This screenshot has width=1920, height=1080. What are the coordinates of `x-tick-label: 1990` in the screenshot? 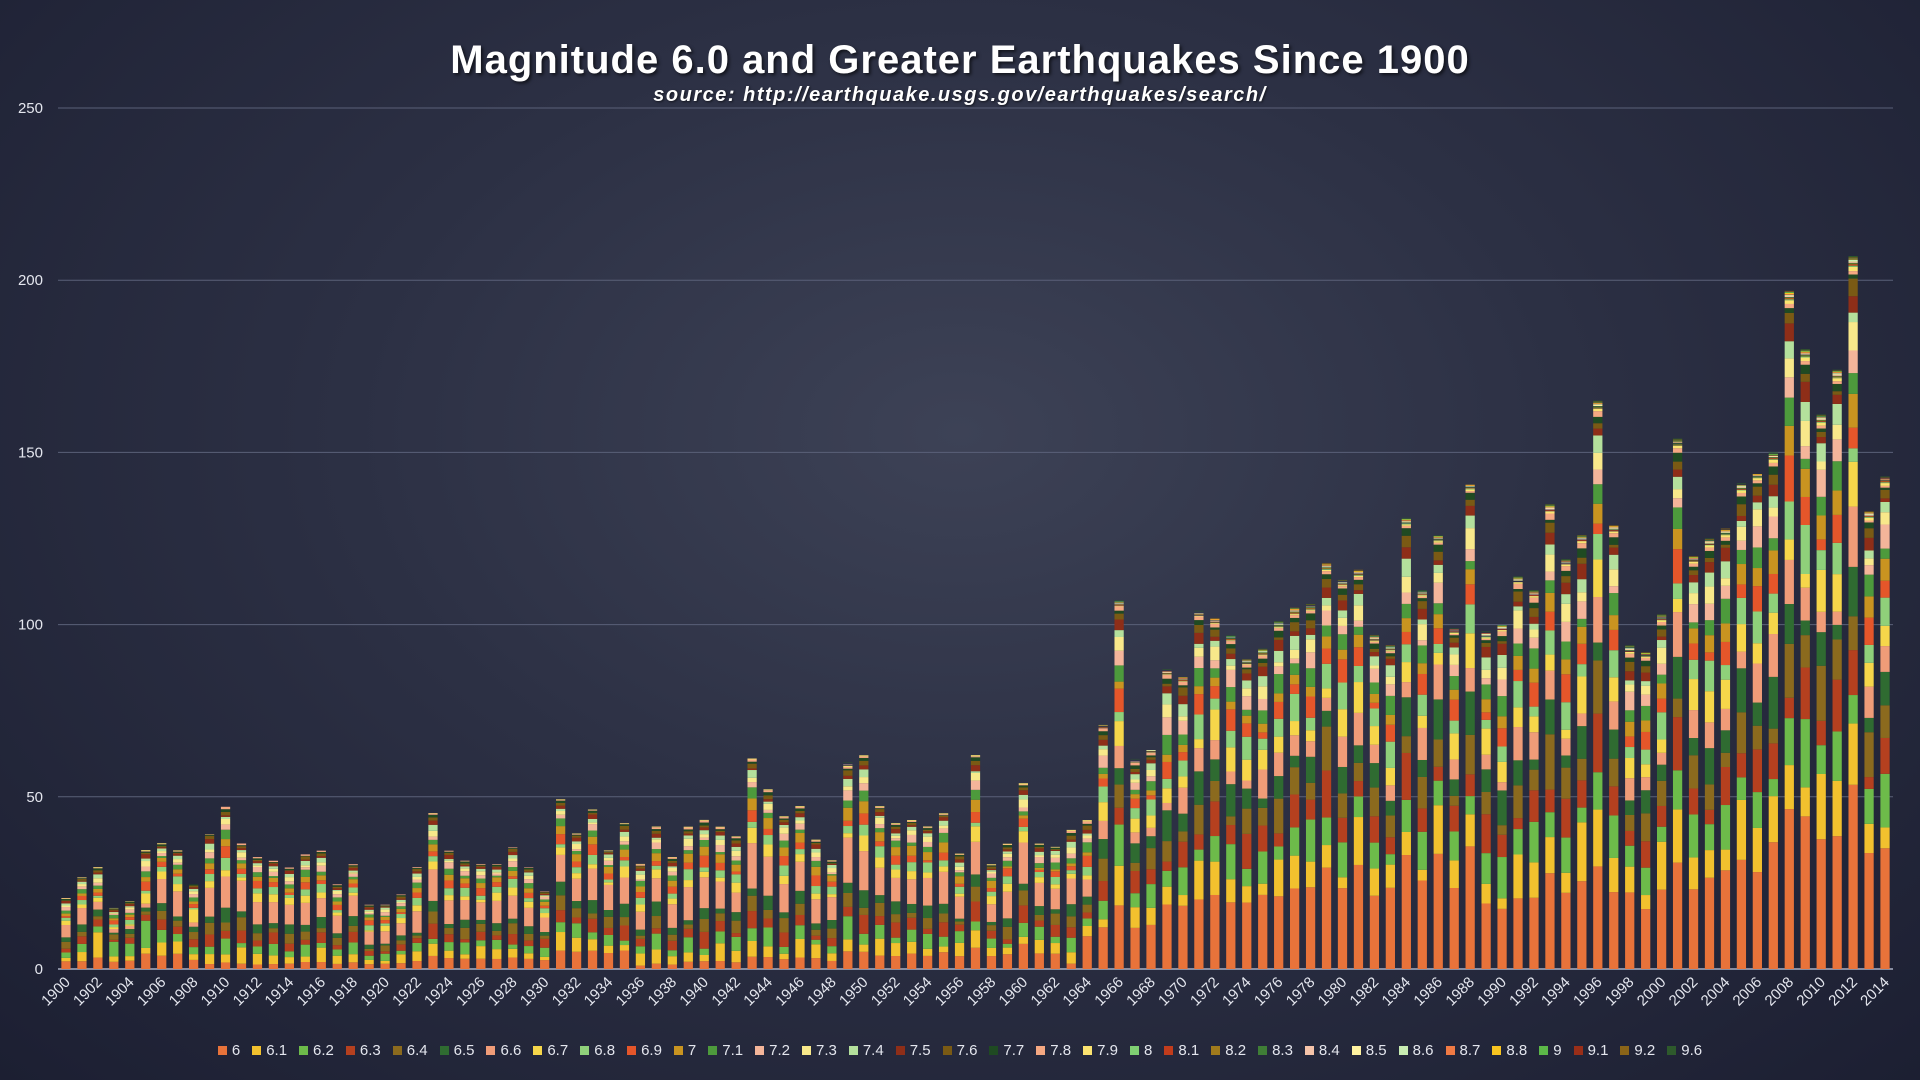 It's located at (1492, 992).